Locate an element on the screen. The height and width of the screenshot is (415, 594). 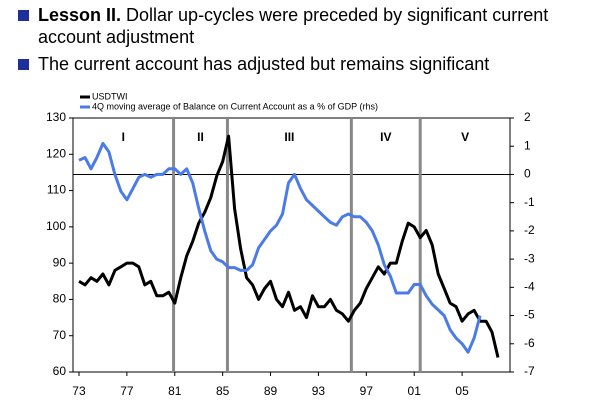
y2-tick-label: -1 is located at coordinates (529, 202).